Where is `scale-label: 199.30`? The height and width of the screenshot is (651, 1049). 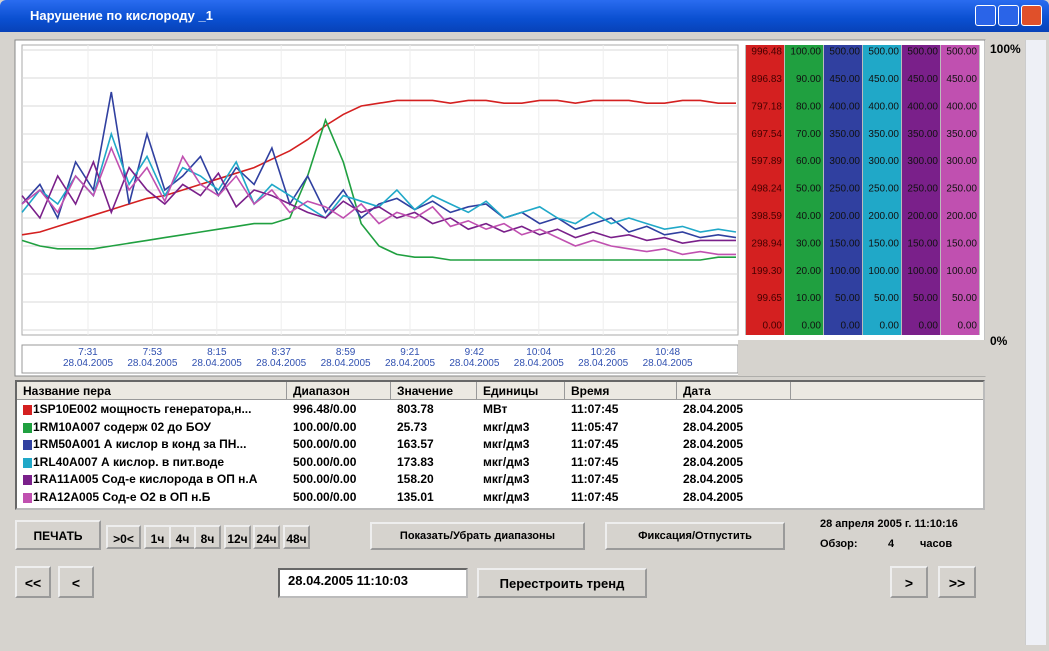 scale-label: 199.30 is located at coordinates (766, 271).